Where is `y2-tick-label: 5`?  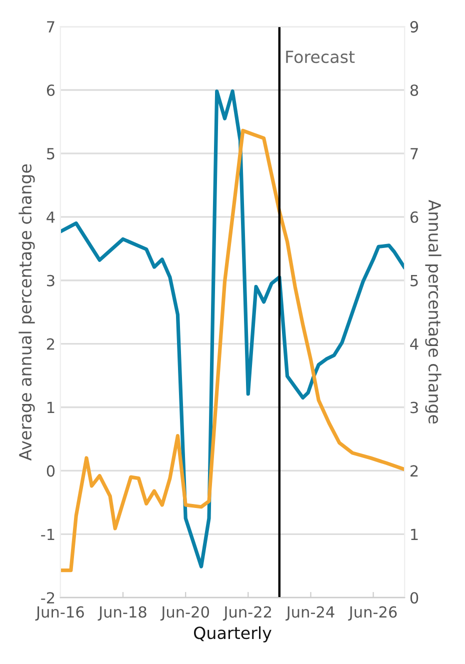 y2-tick-label: 5 is located at coordinates (414, 280).